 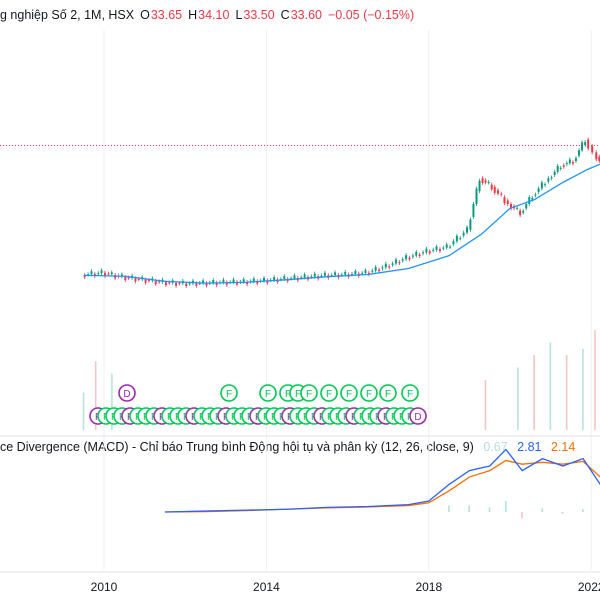 I want to click on macd-panel, so click(x=382, y=483).